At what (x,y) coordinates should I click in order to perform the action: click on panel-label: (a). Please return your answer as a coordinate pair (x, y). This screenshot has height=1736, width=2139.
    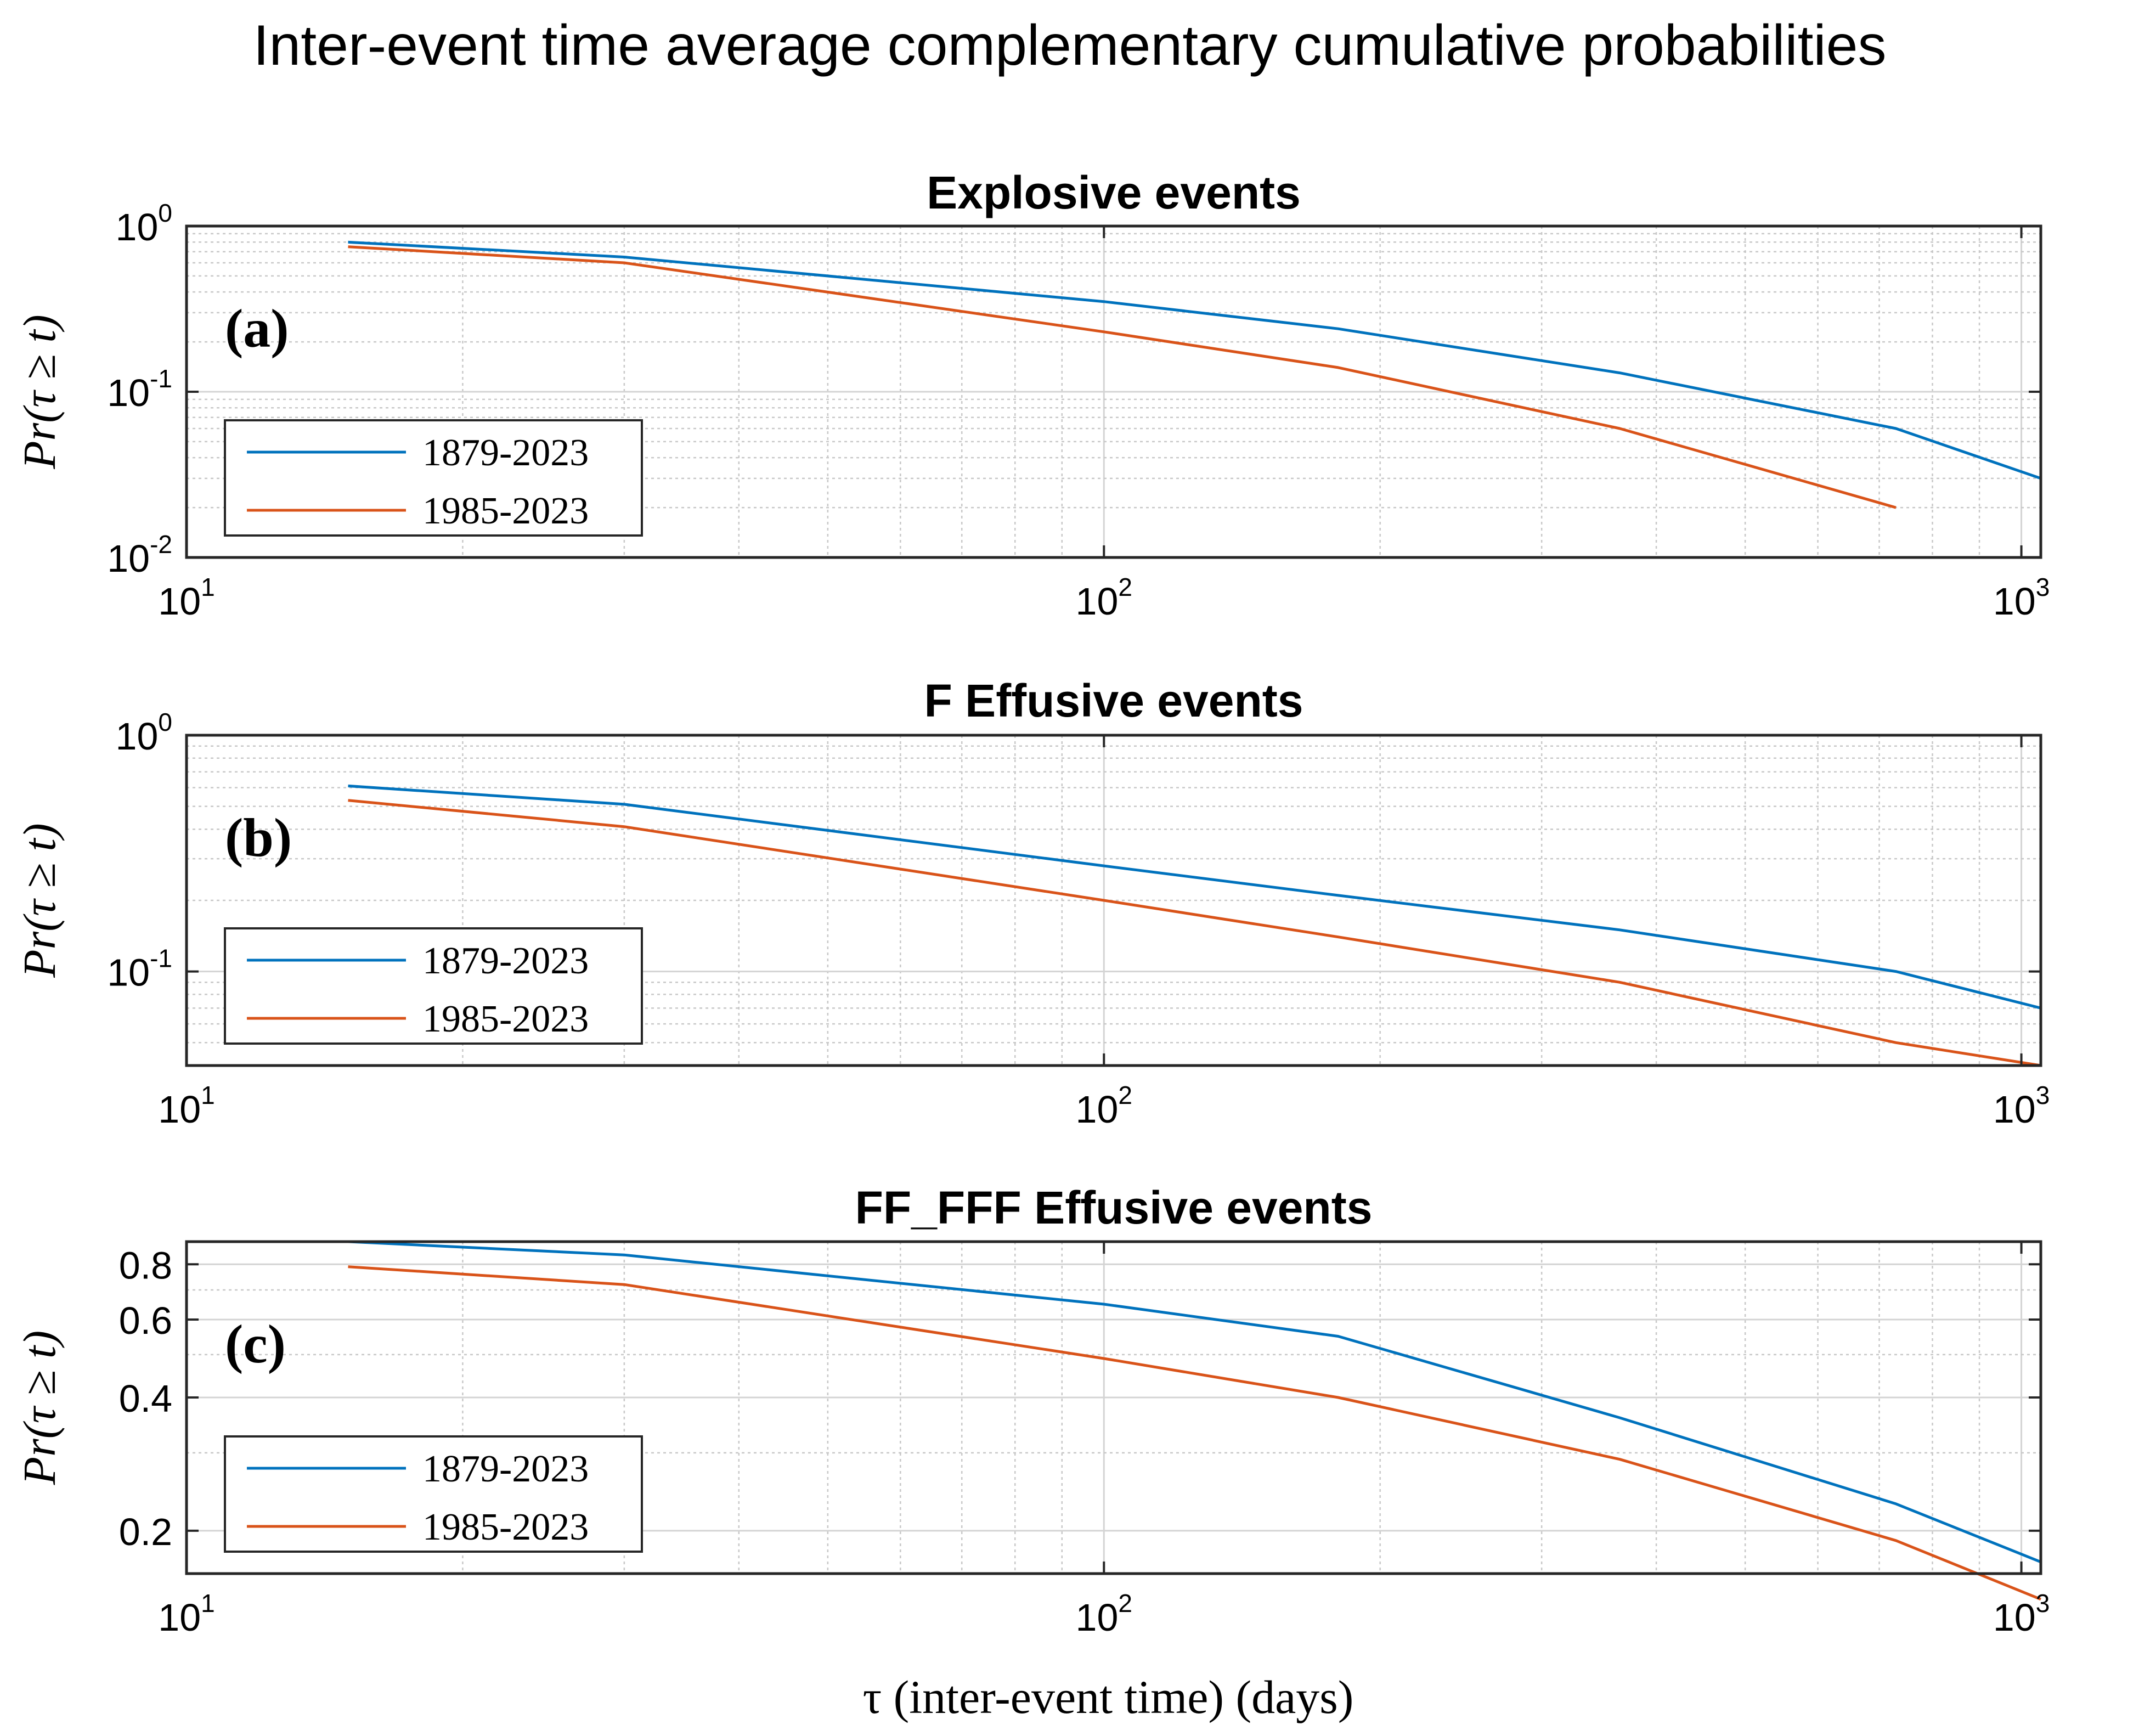
    Looking at the image, I should click on (257, 328).